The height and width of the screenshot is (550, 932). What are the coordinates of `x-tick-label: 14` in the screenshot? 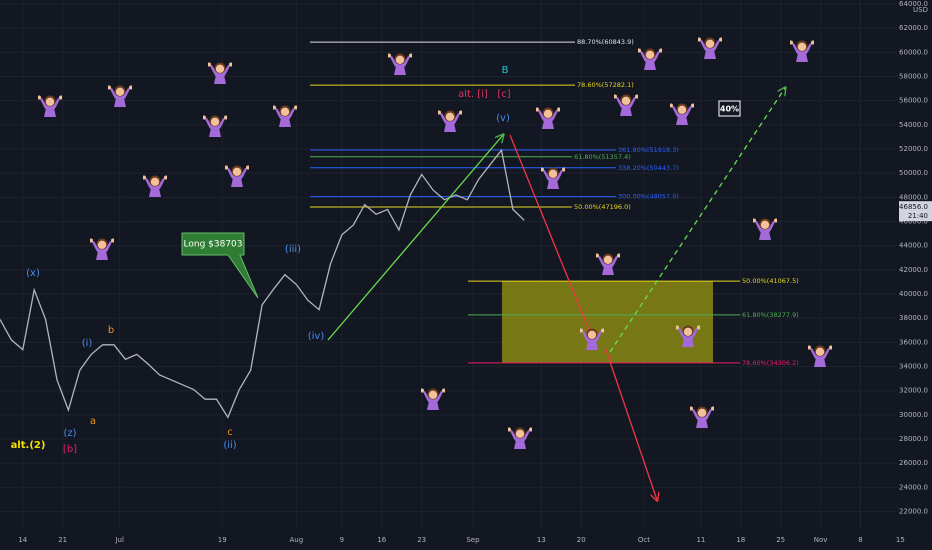 It's located at (22, 540).